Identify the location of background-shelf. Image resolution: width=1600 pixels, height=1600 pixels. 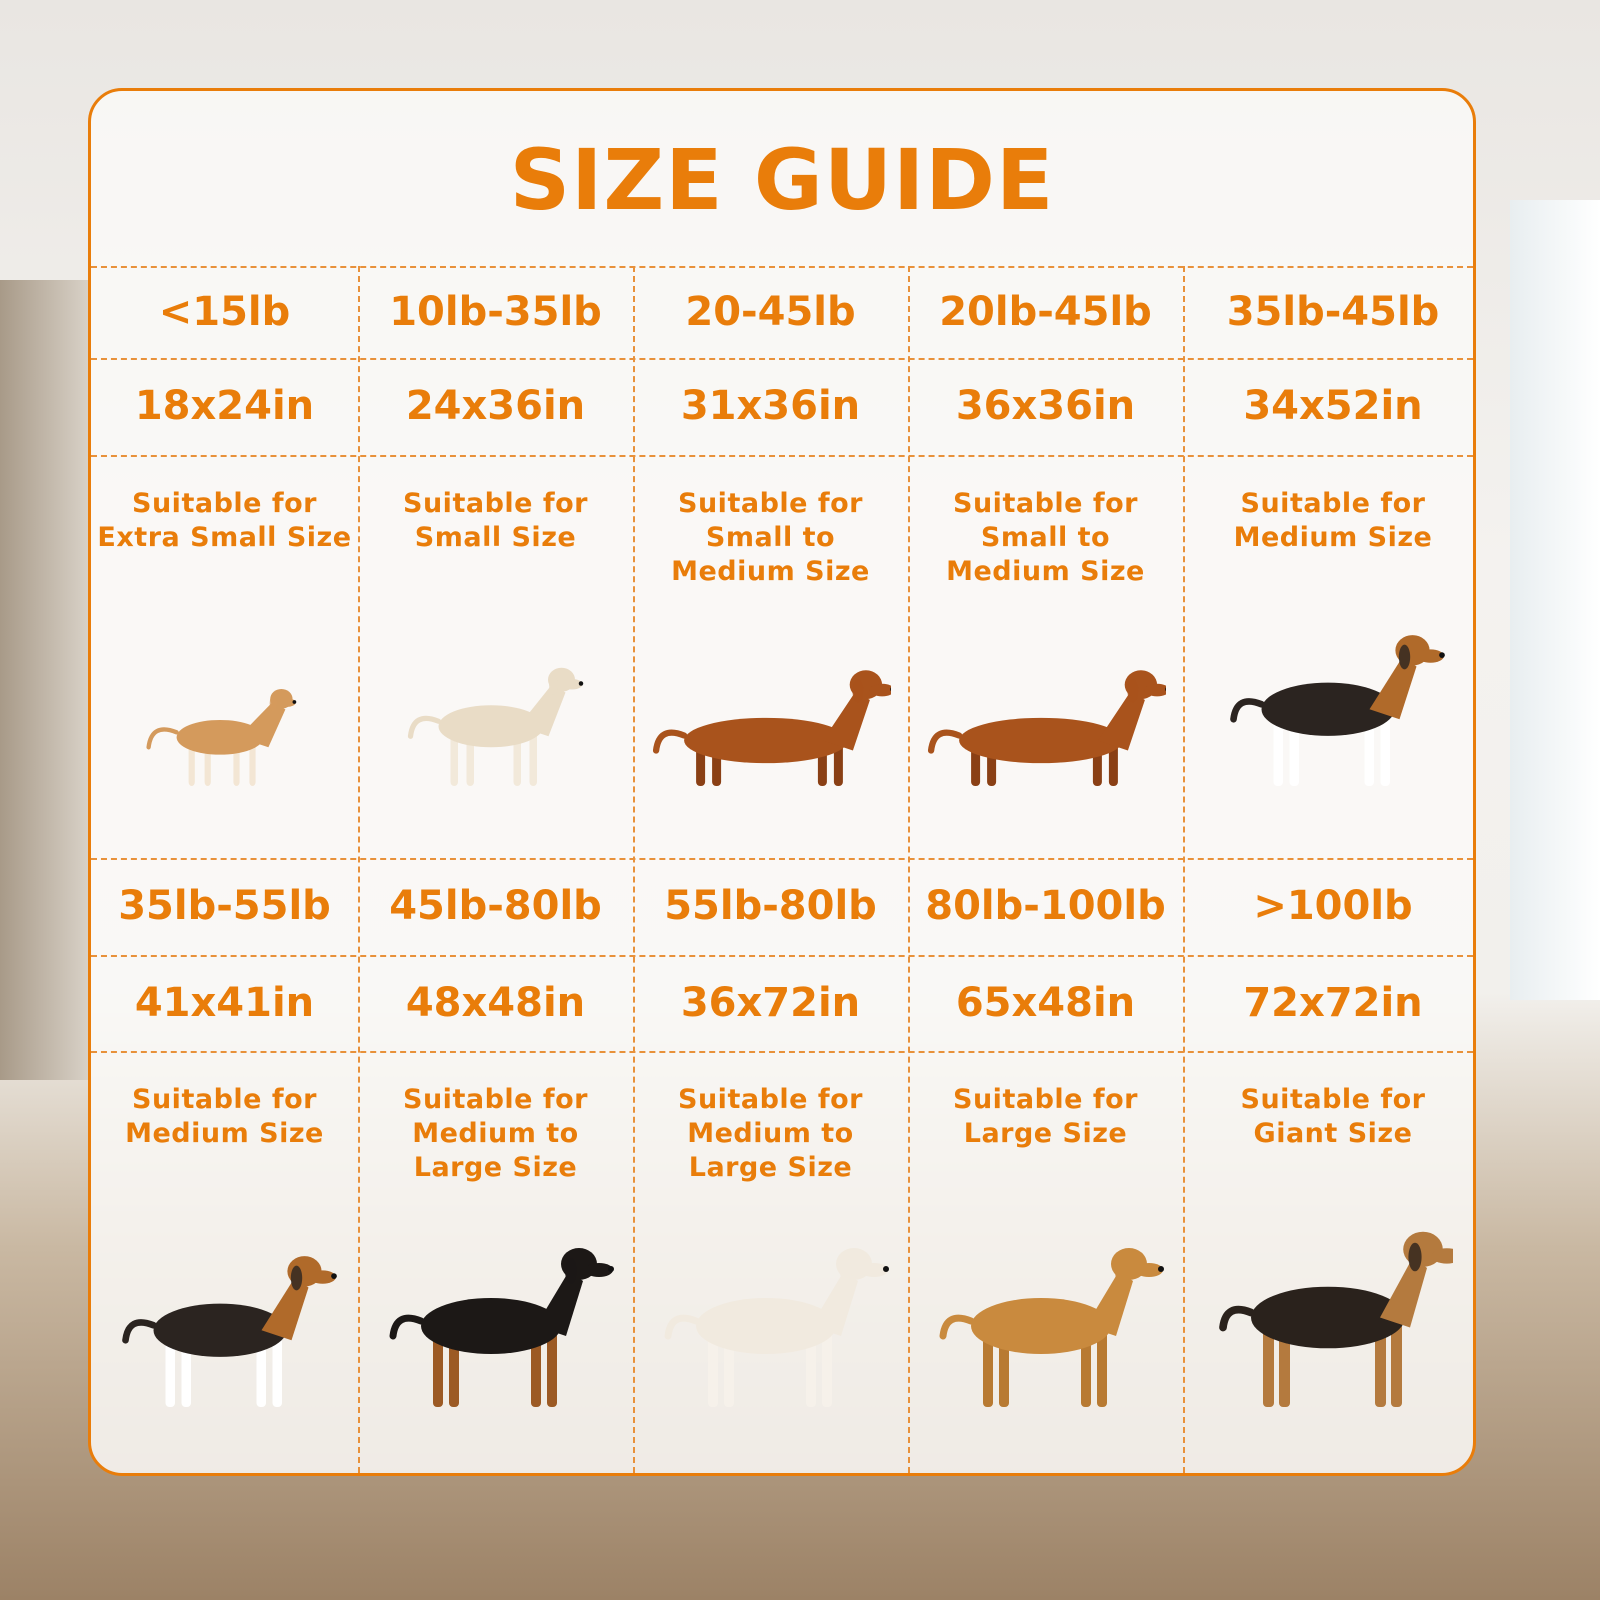
(45, 680).